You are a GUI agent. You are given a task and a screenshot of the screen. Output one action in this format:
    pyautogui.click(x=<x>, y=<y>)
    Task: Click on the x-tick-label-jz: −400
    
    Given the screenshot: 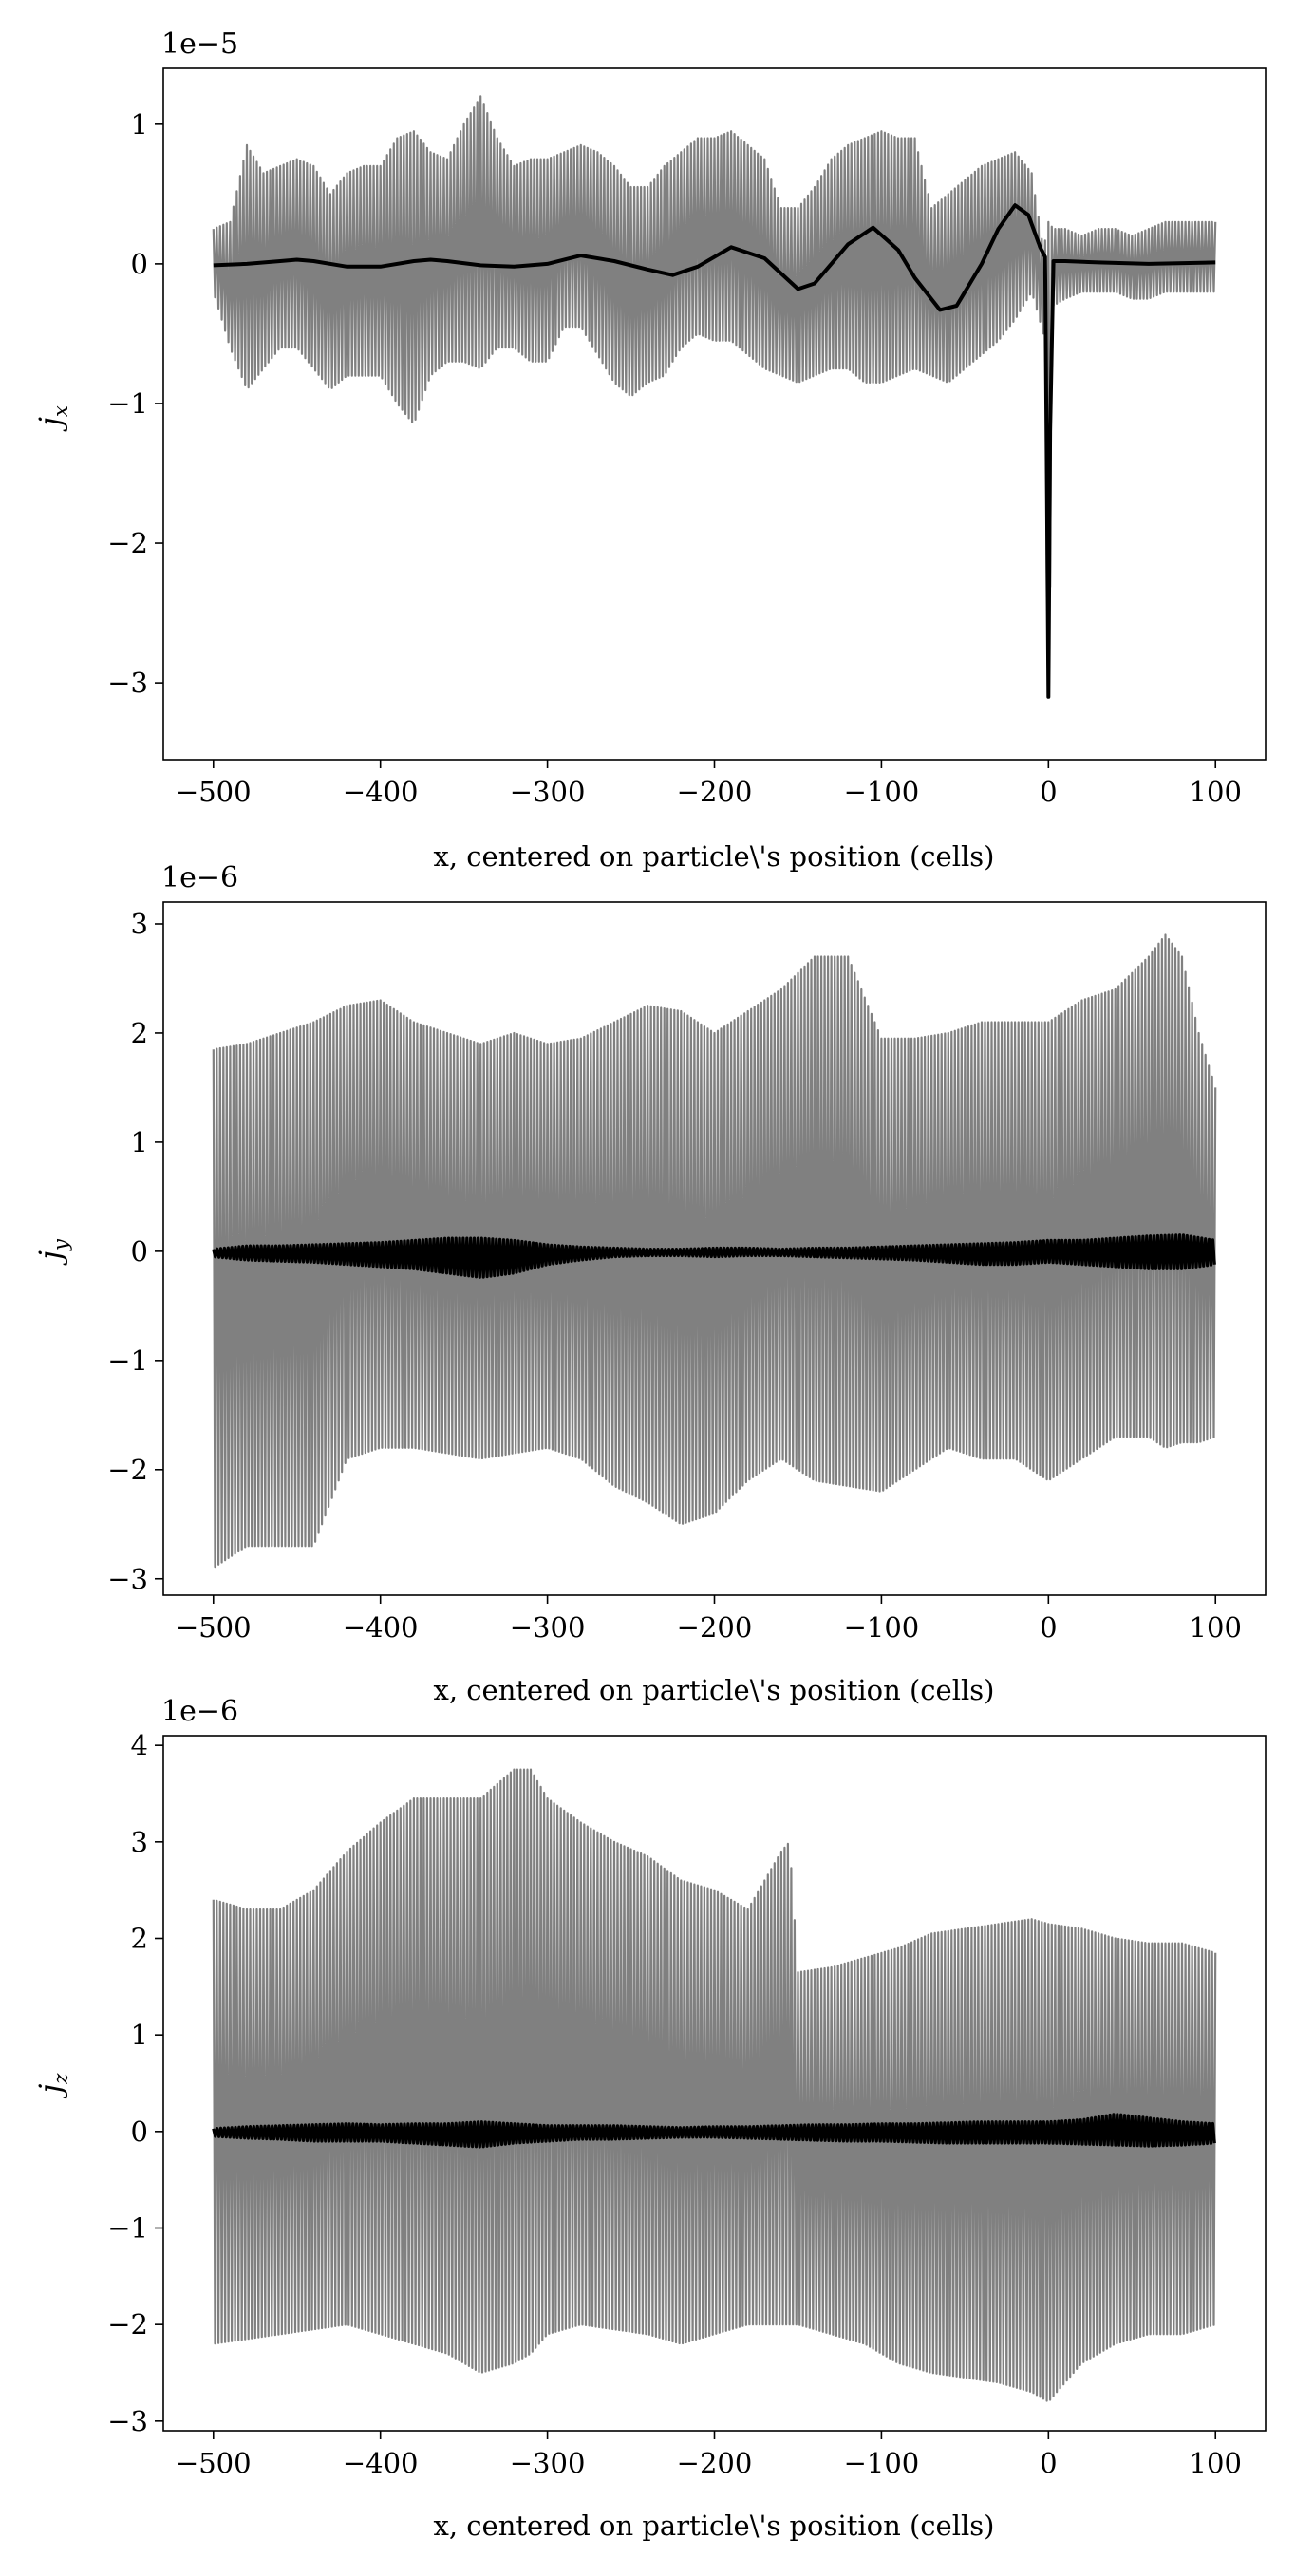 What is the action you would take?
    pyautogui.click(x=381, y=2463)
    